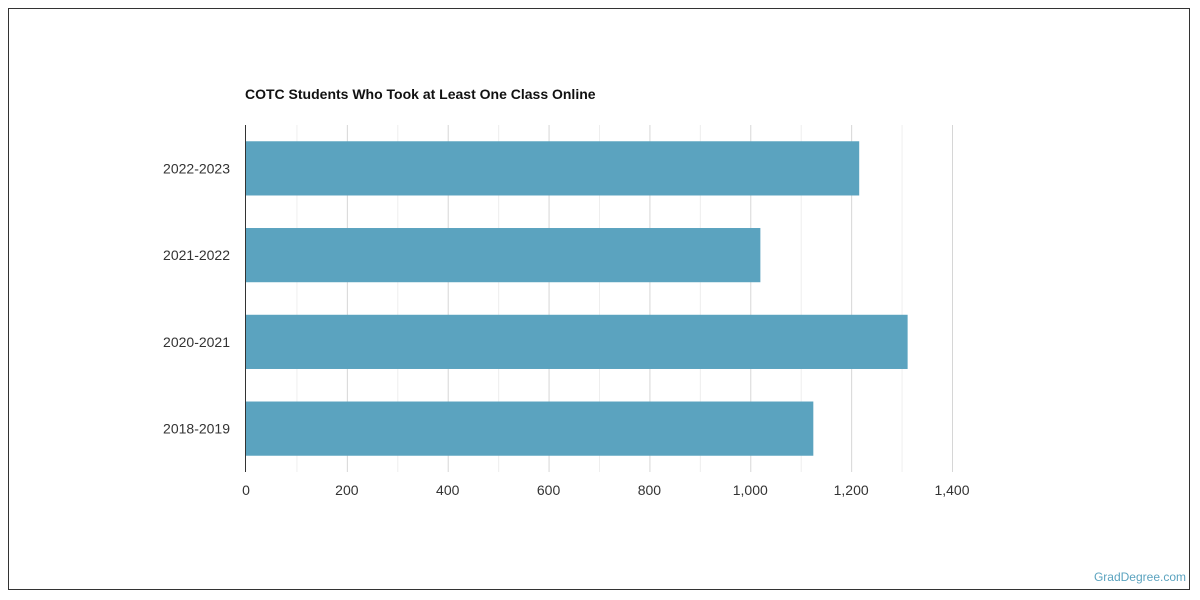 The height and width of the screenshot is (600, 1200). I want to click on x-tick-label: 1,200, so click(851, 490).